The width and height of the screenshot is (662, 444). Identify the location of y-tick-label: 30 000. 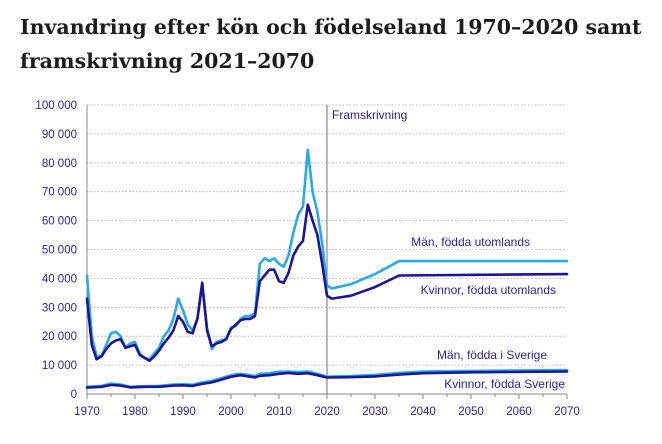
(59, 308).